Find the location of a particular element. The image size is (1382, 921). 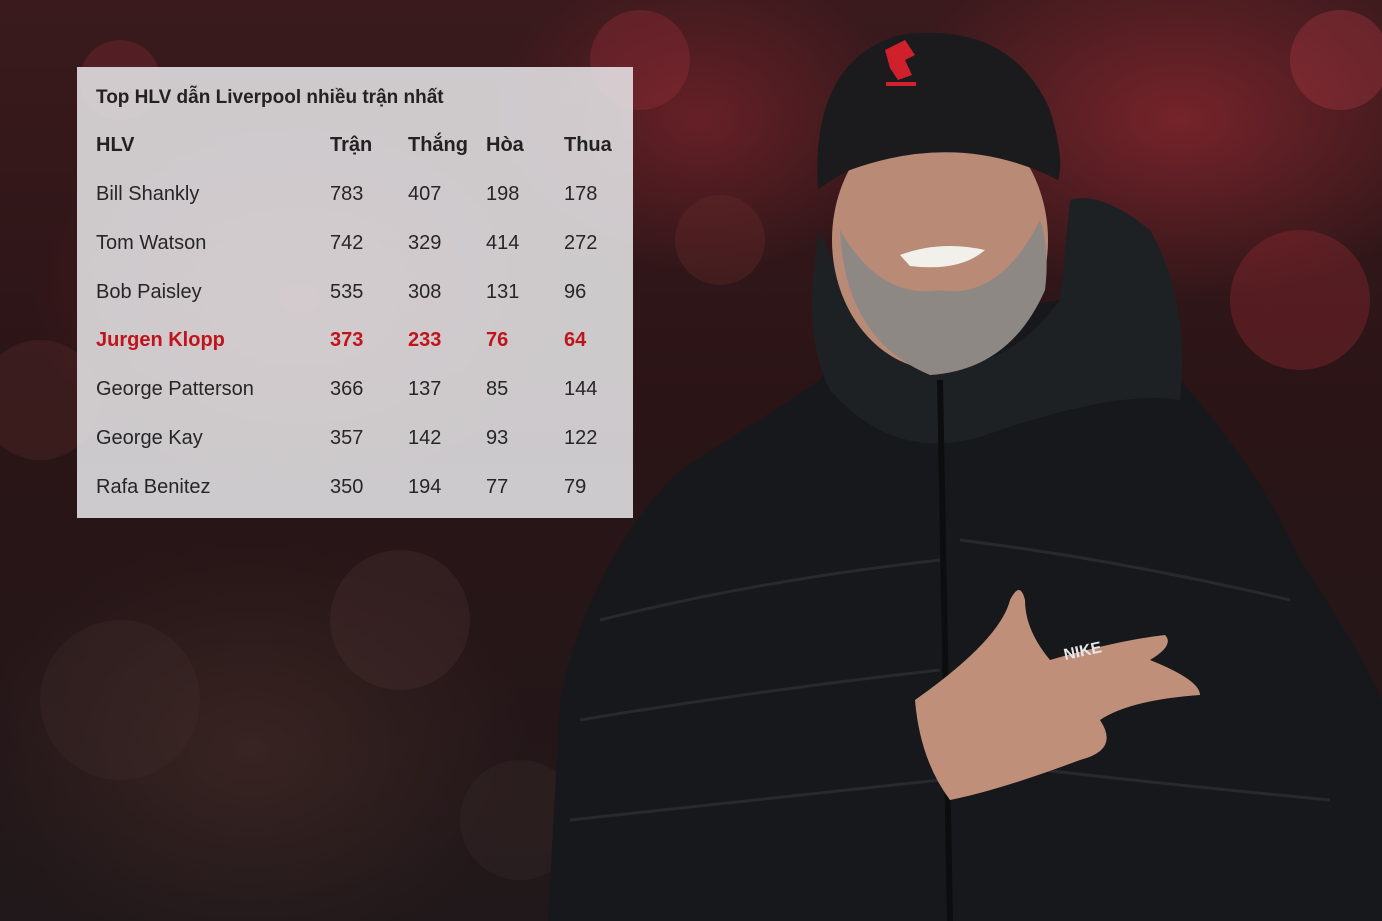

coach-name: Bill Shankly is located at coordinates (148, 194).